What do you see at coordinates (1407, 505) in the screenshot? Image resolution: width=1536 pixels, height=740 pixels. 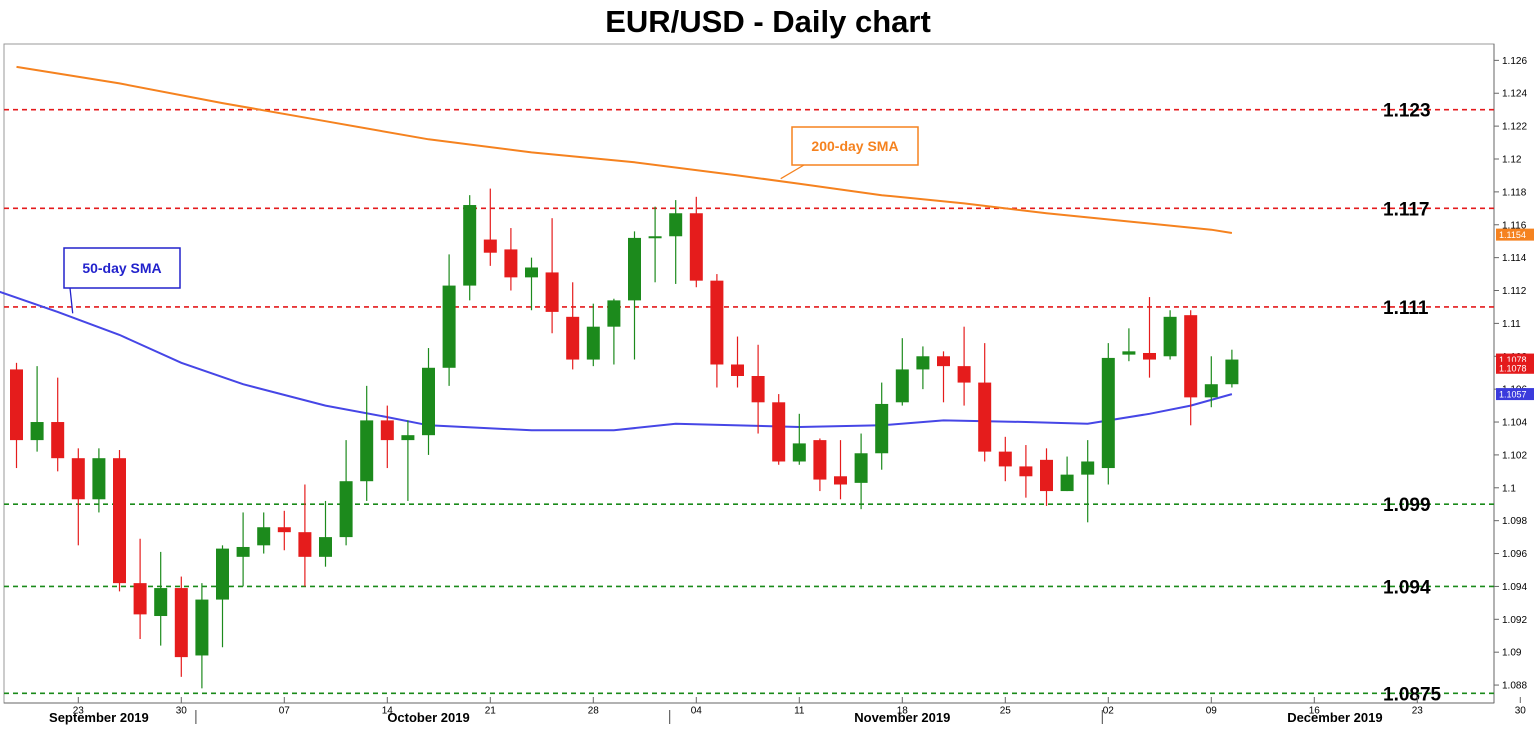 I see `level-label: 1.099` at bounding box center [1407, 505].